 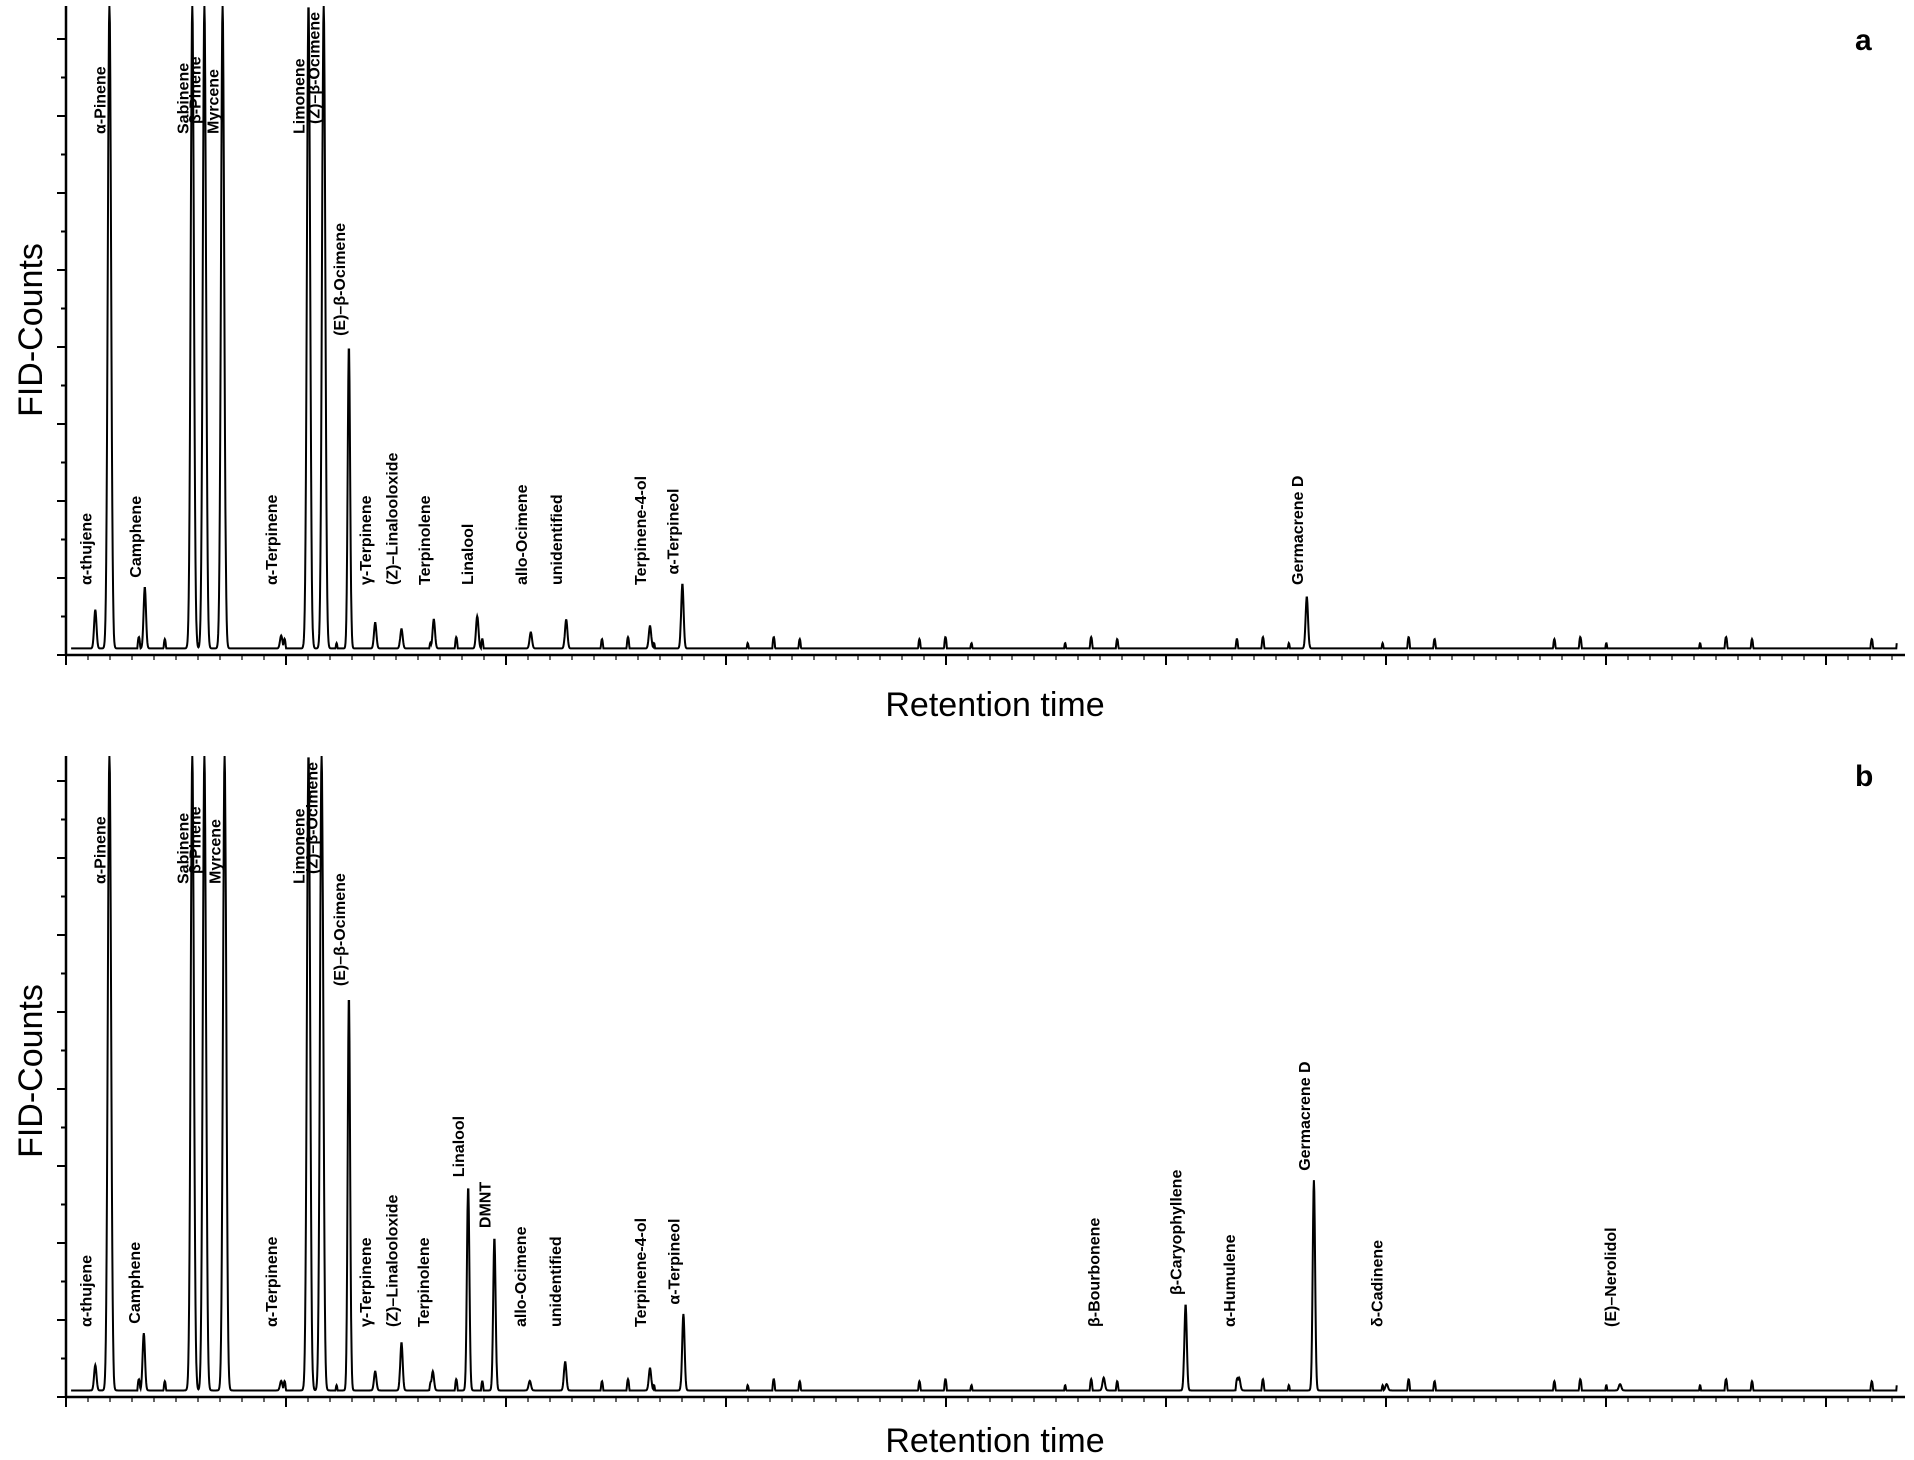 What do you see at coordinates (1378, 1283) in the screenshot?
I see `peak-label: δ-Cadinene` at bounding box center [1378, 1283].